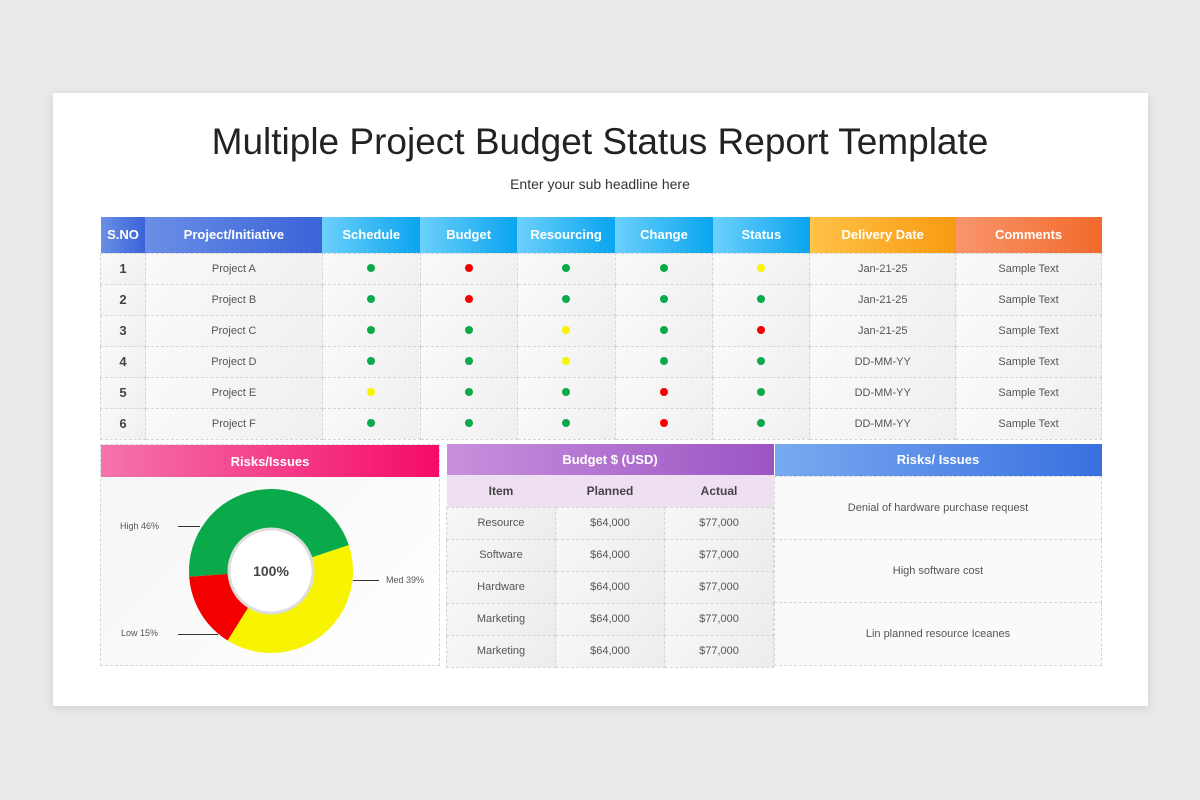 Image resolution: width=1200 pixels, height=800 pixels. Describe the element at coordinates (233, 268) in the screenshot. I see `project-cell: Project A` at that location.